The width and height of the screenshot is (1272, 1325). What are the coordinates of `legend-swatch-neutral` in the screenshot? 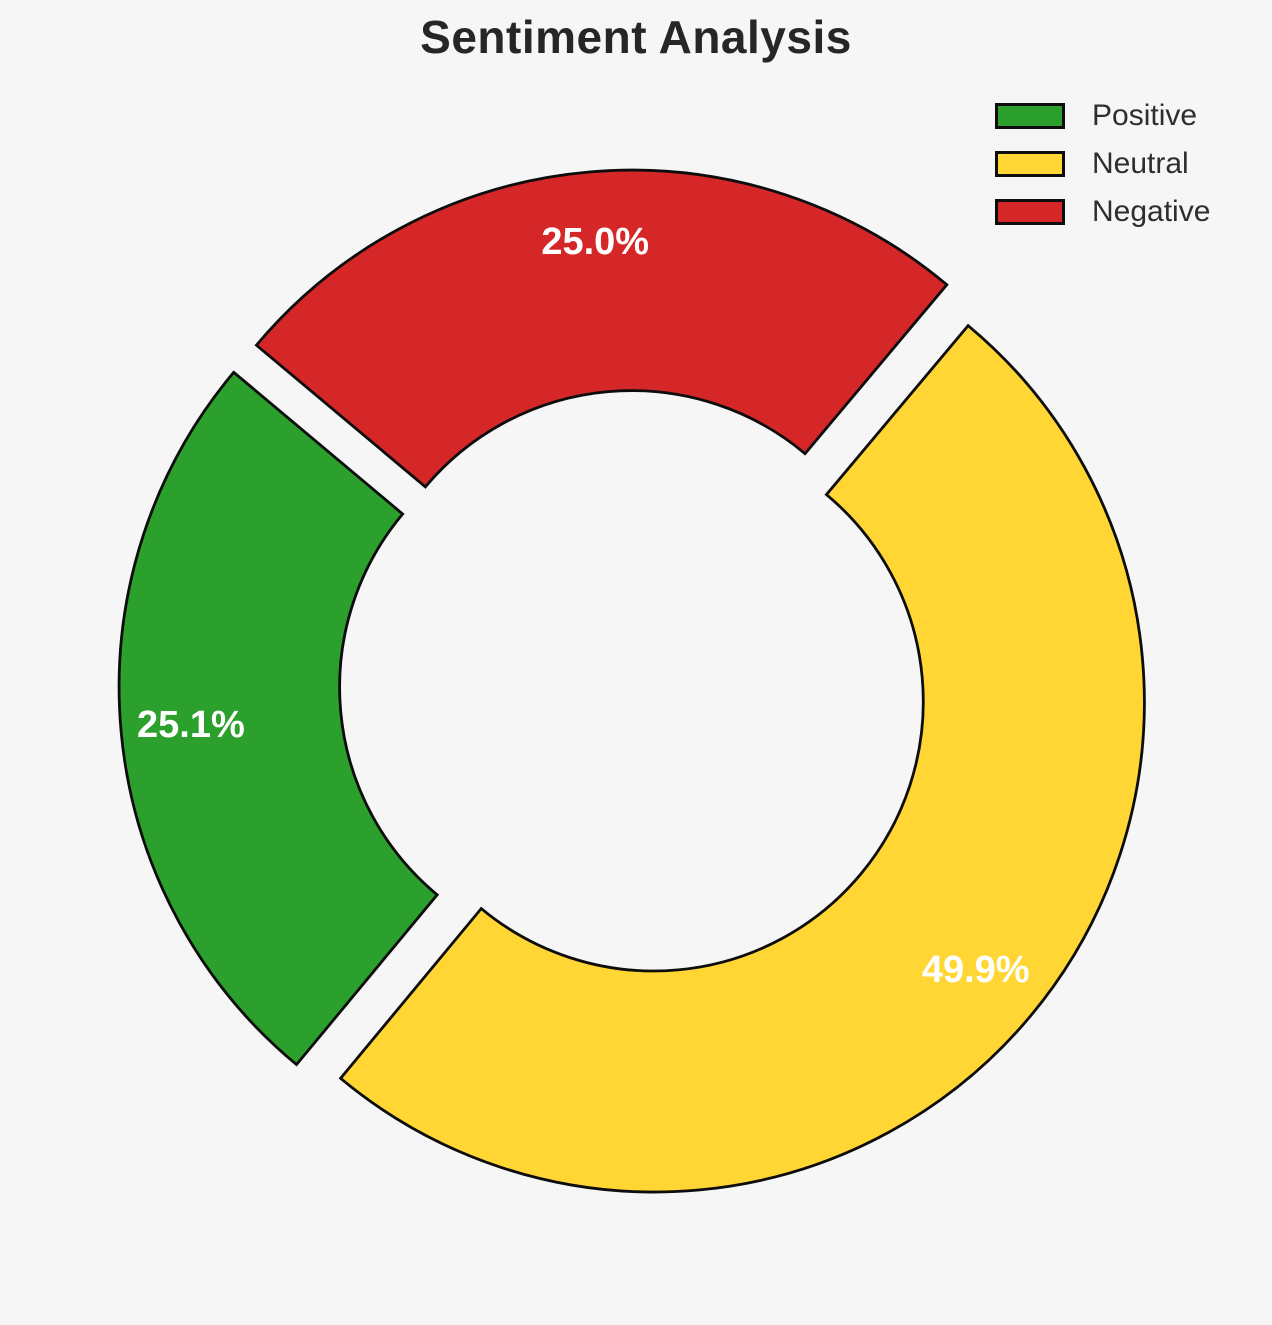 It's located at (1030, 164).